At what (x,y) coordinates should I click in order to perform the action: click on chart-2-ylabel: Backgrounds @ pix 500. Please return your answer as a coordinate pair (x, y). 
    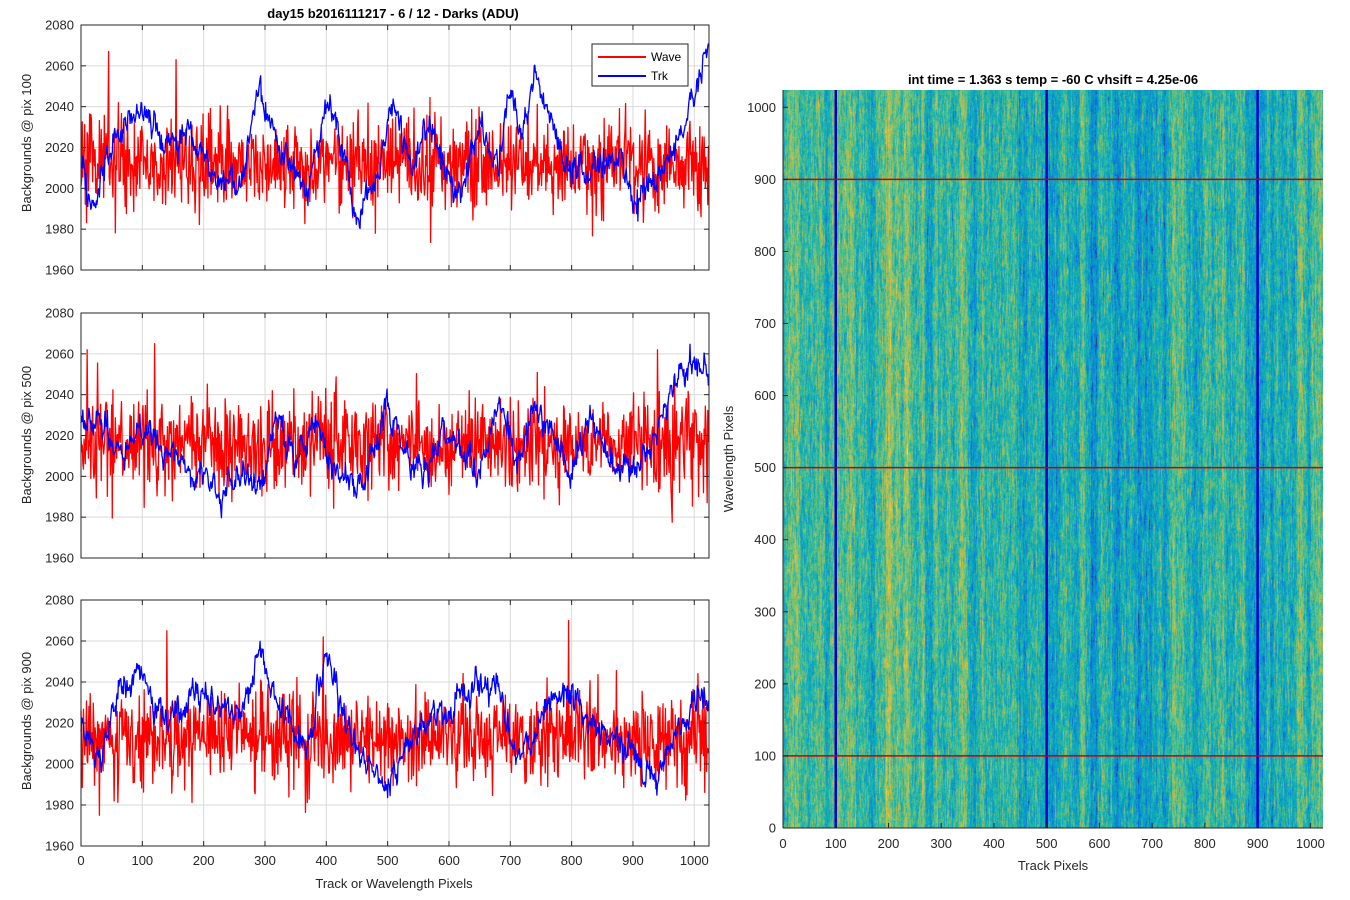
    Looking at the image, I should click on (26, 435).